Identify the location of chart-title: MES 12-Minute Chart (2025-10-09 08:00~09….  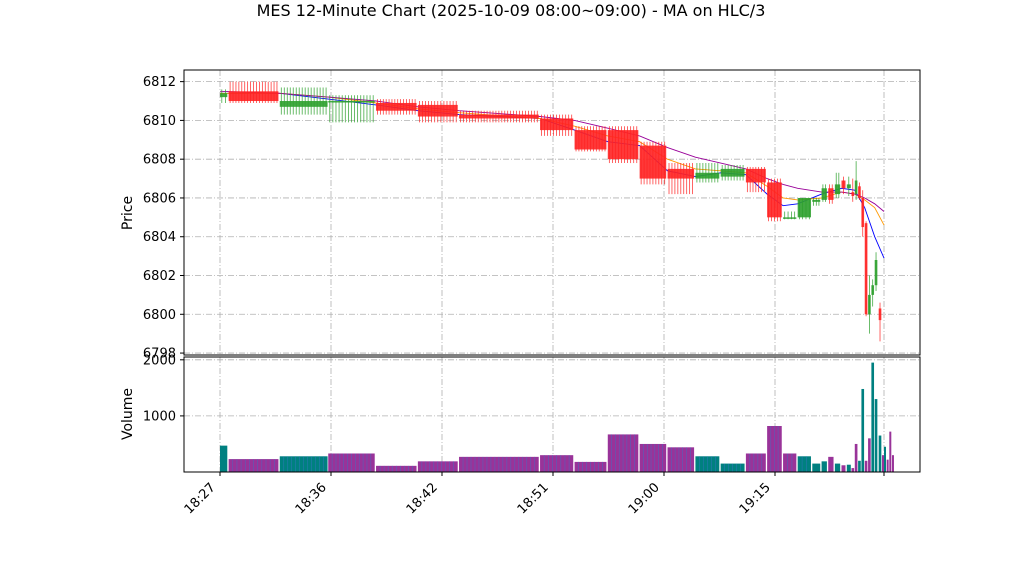
(511, 10).